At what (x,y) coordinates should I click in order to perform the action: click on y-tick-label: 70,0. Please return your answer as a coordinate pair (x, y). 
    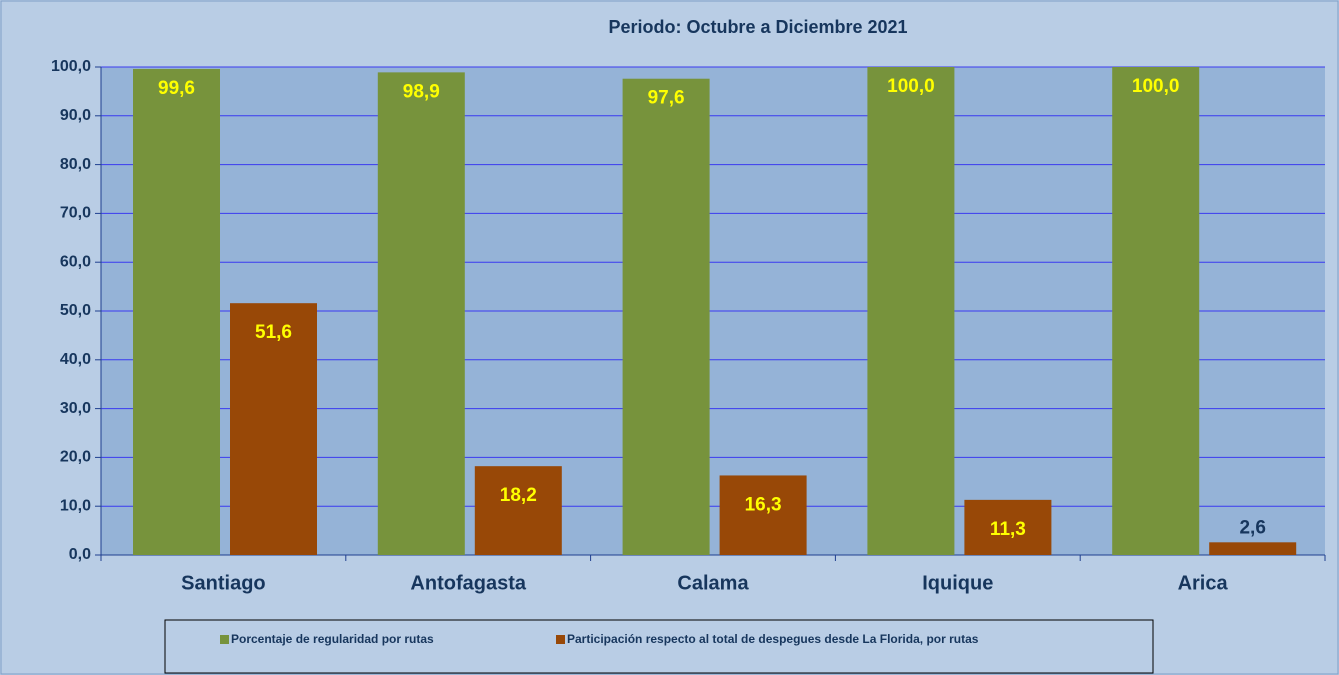
    Looking at the image, I should click on (75, 213).